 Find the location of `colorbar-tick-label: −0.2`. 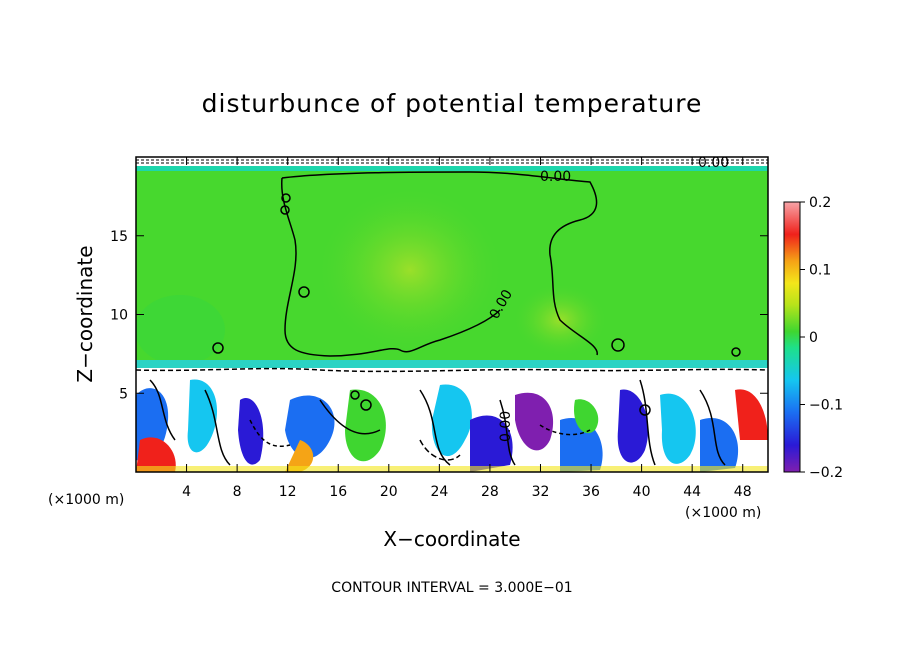

colorbar-tick-label: −0.2 is located at coordinates (826, 473).